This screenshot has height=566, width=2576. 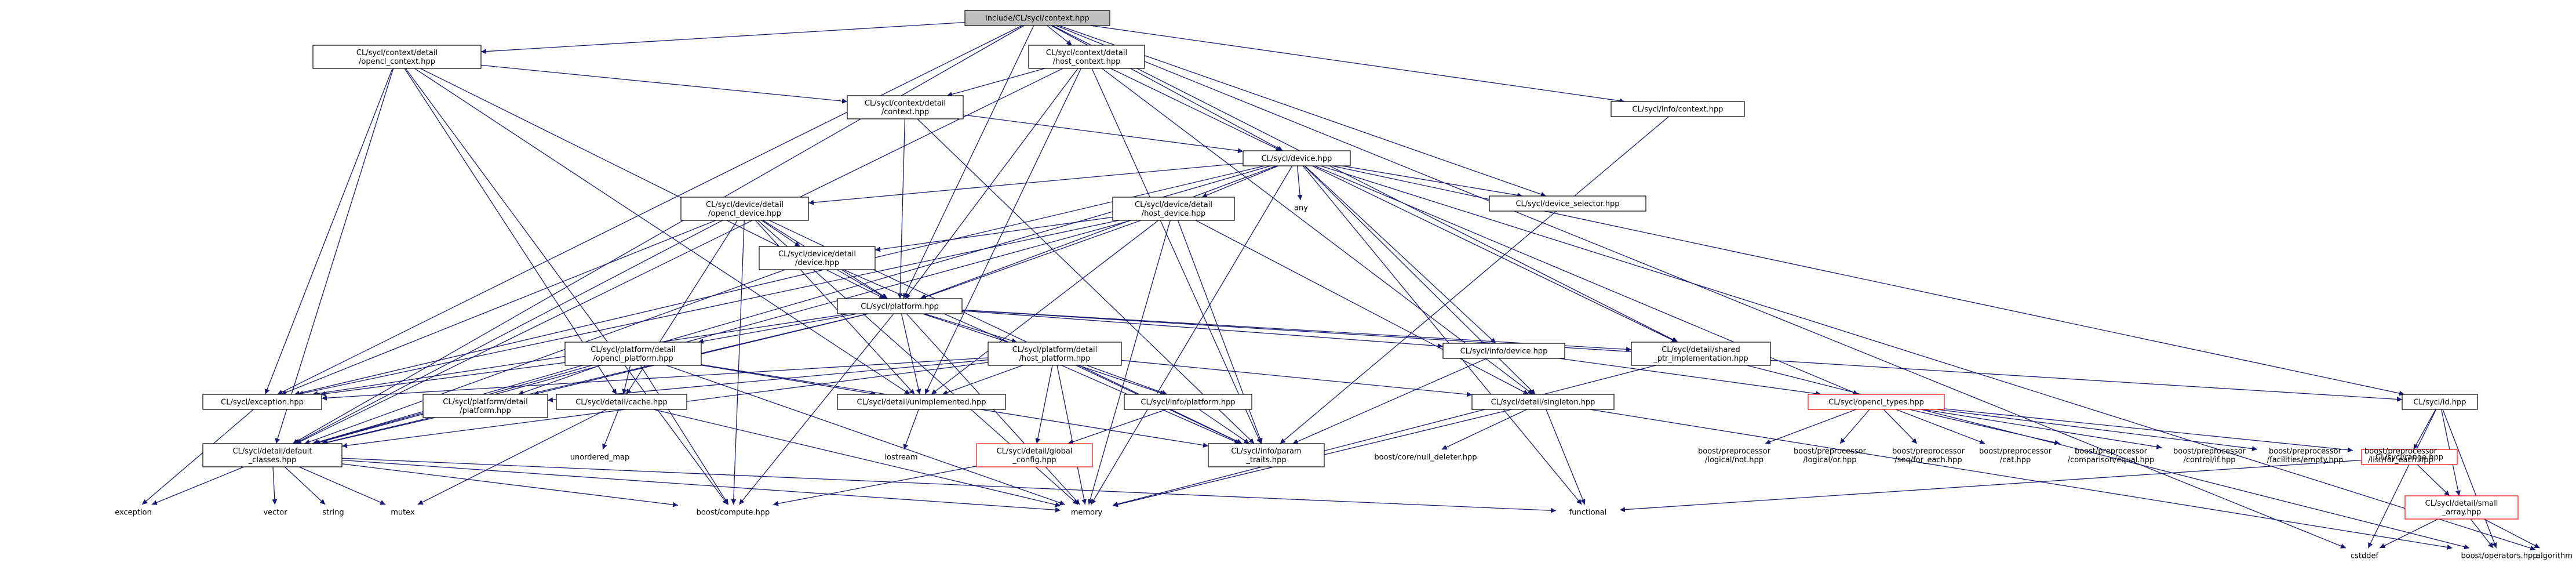 What do you see at coordinates (818, 258) in the screenshot?
I see `node-dev-device: CL/sycl/device/detail/device.hpp` at bounding box center [818, 258].